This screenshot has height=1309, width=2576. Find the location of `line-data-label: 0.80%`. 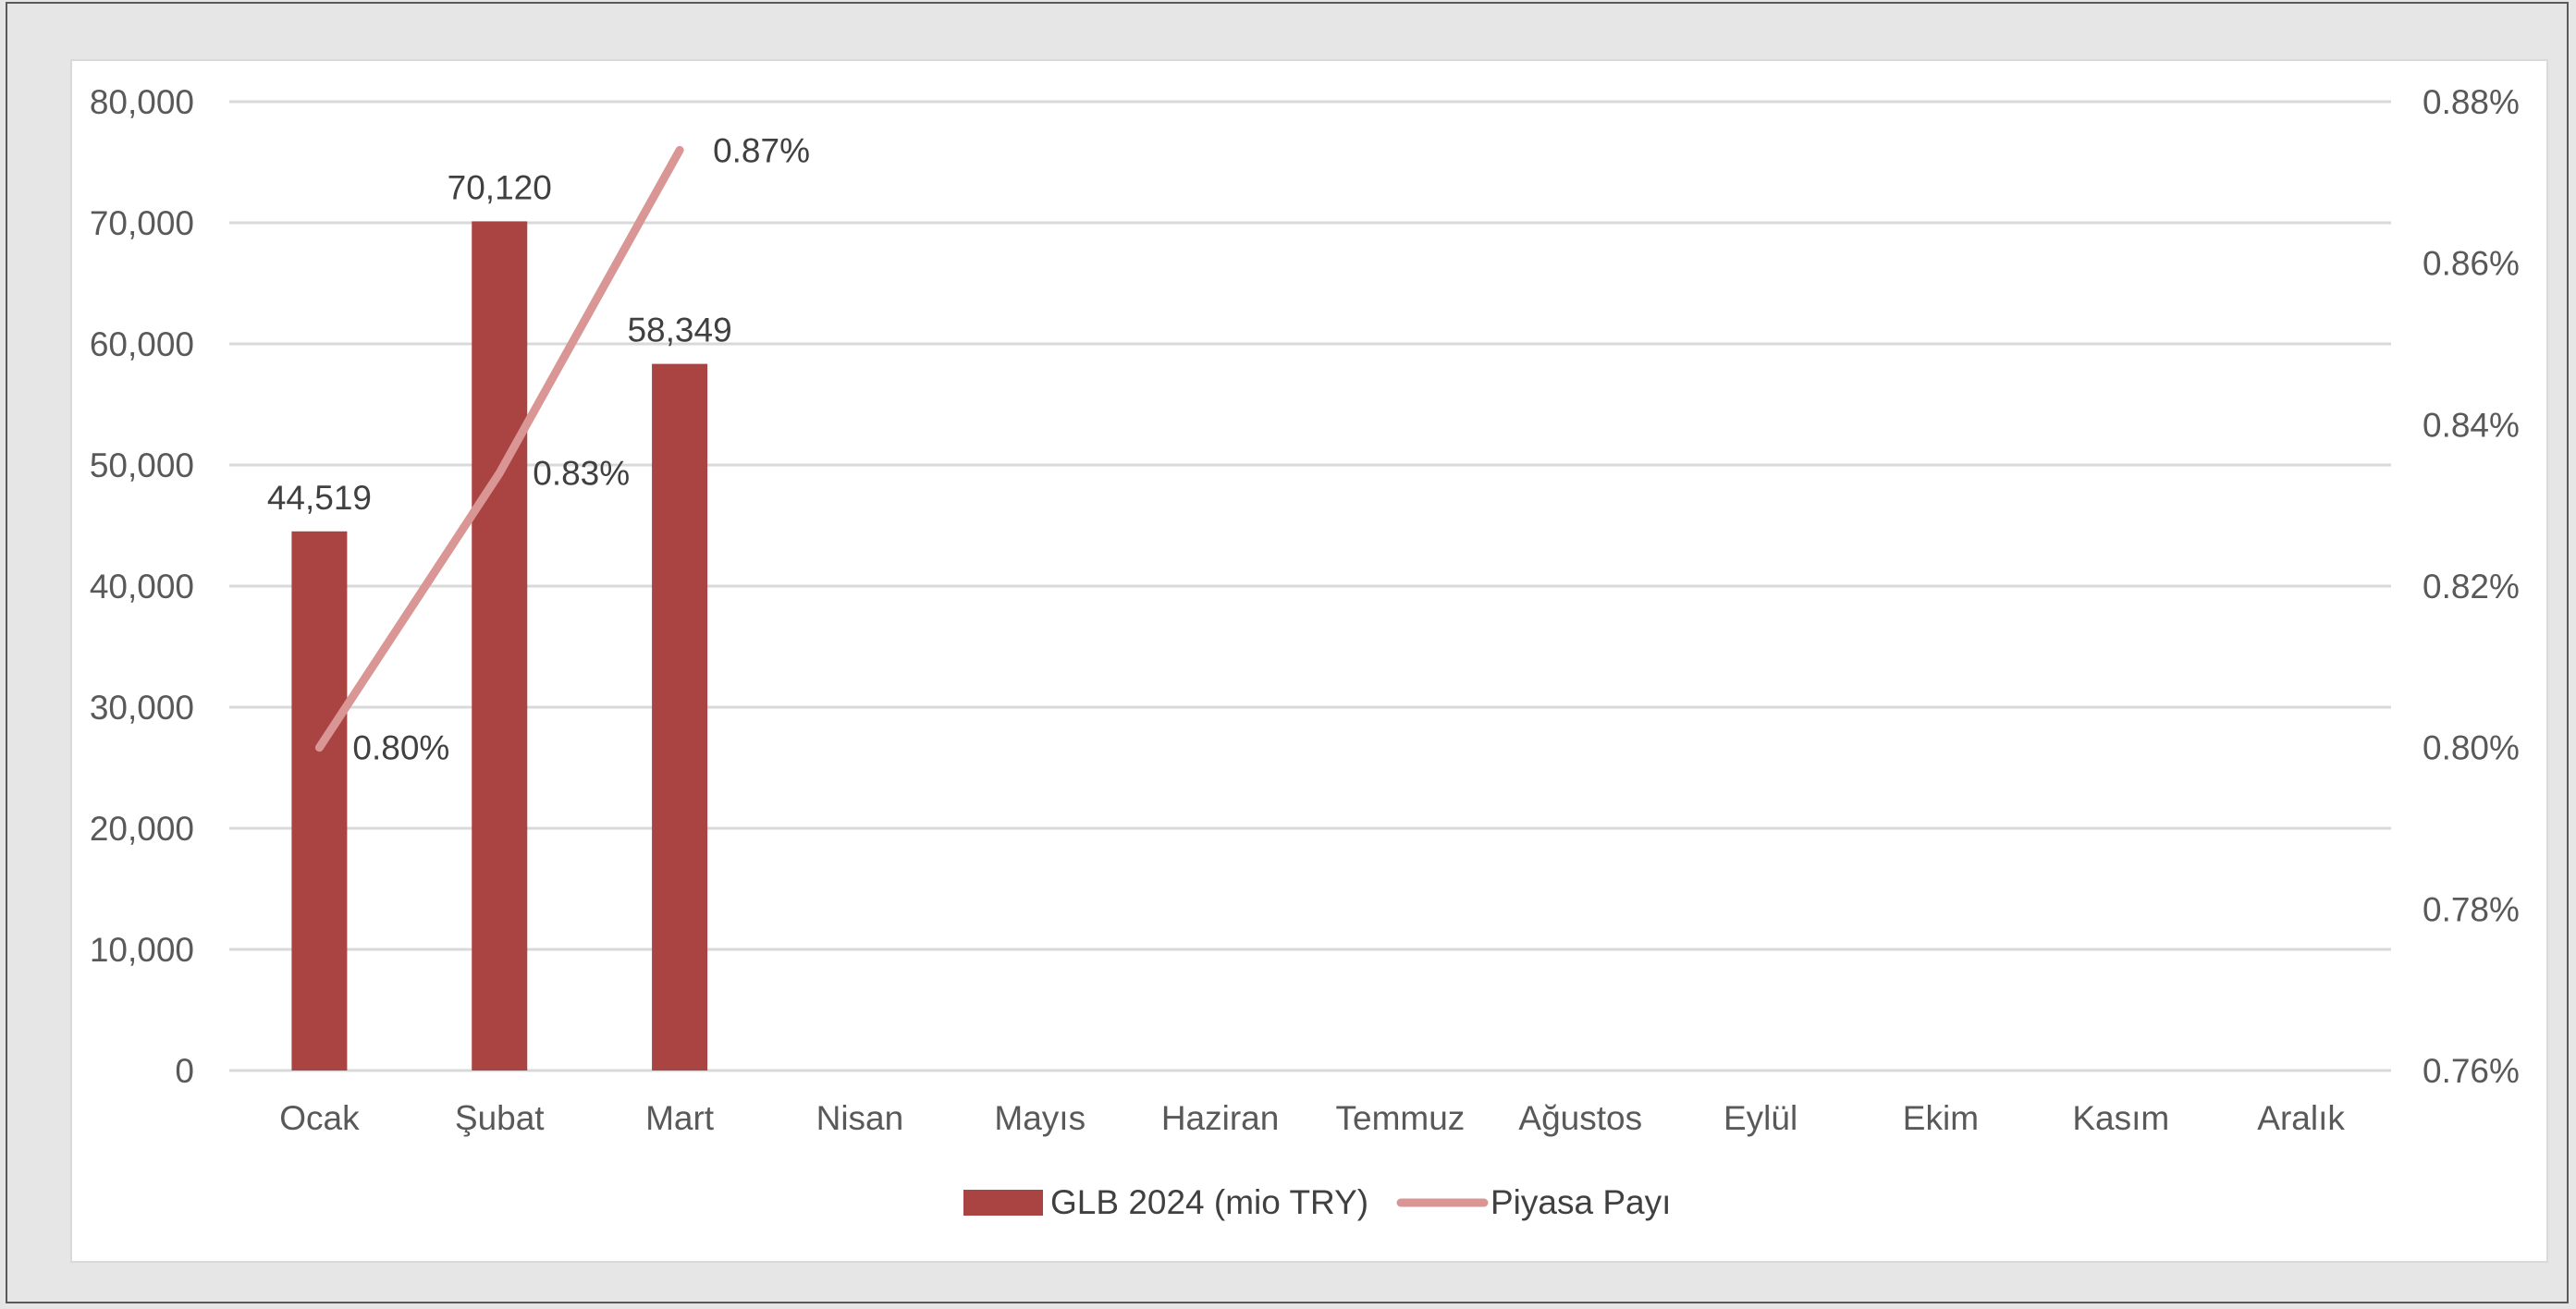

line-data-label: 0.80% is located at coordinates (400, 748).